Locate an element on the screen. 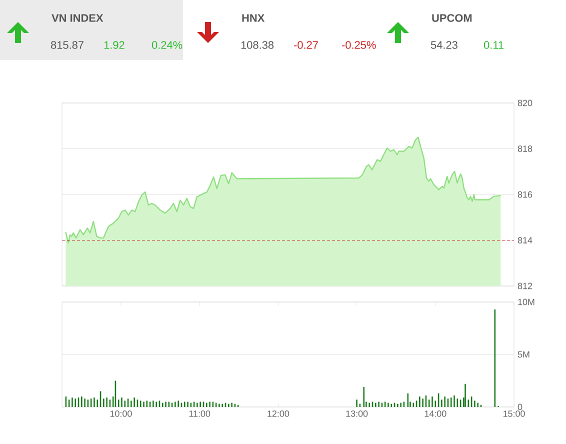  data-label: 108.38 is located at coordinates (257, 45).